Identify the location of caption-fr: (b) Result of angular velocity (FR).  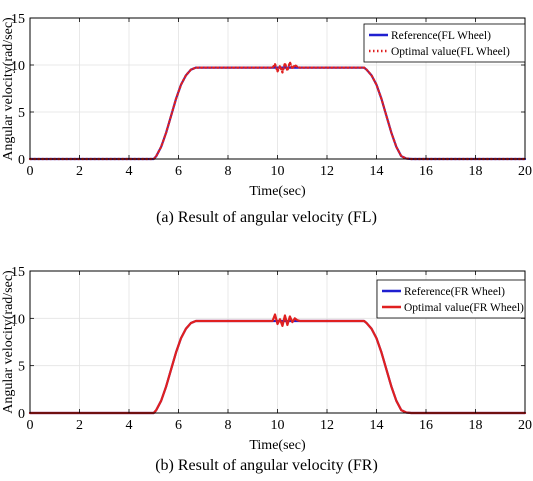
(266, 465).